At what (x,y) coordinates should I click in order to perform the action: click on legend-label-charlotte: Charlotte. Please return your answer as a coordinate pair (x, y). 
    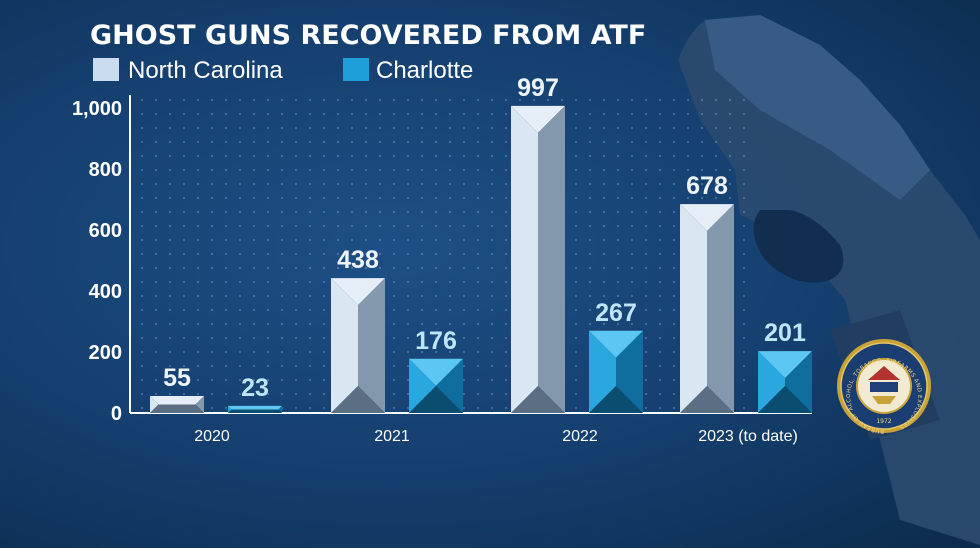
    Looking at the image, I should click on (424, 70).